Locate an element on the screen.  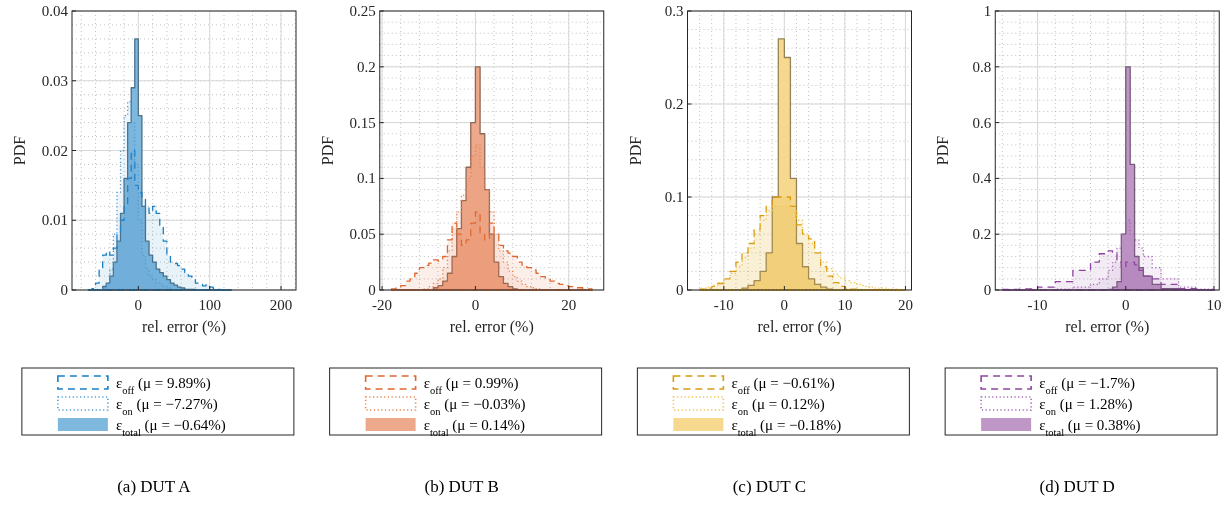
y-tick-label: 0.8 is located at coordinates (982, 66).